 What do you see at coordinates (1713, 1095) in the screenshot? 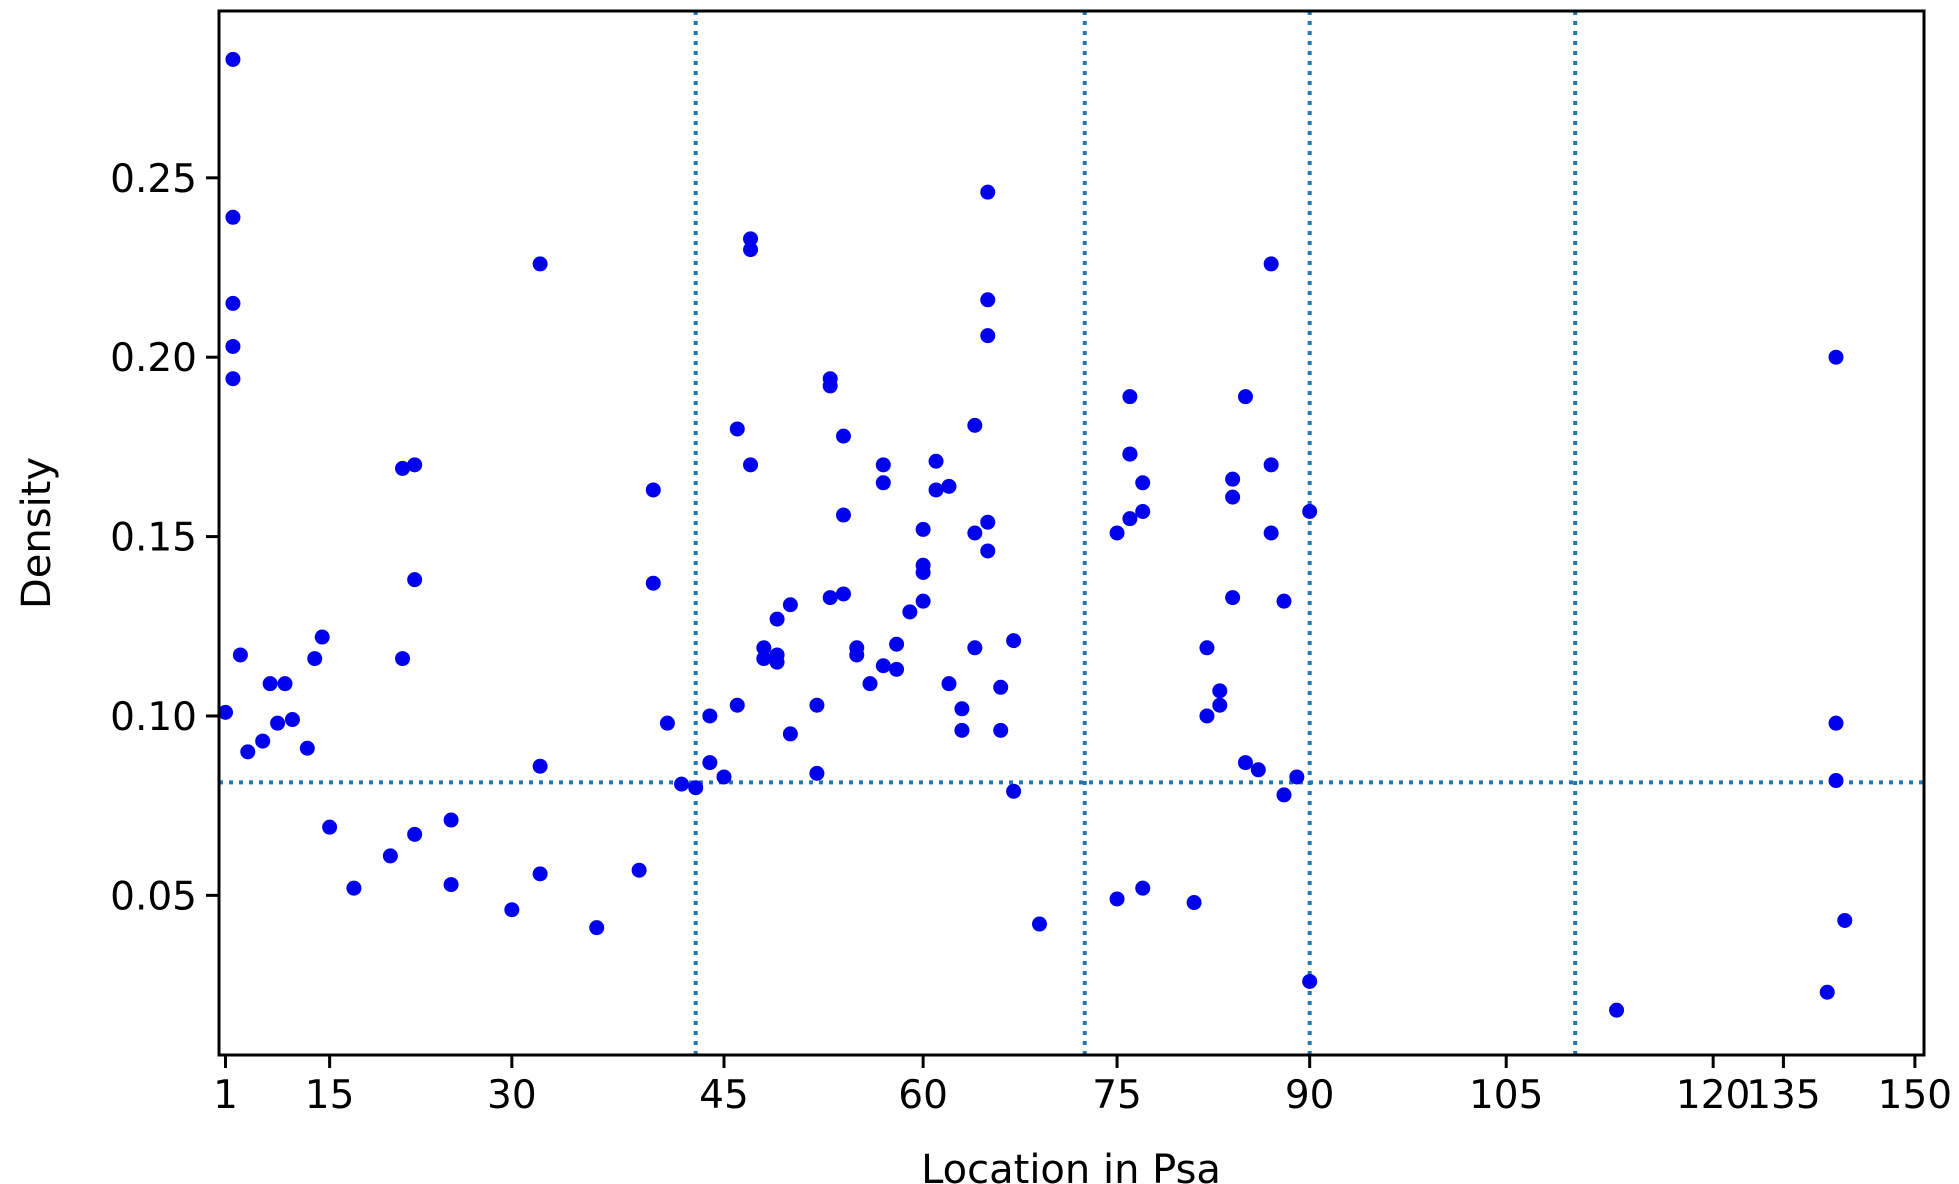
I see `x-tick-label: 120` at bounding box center [1713, 1095].